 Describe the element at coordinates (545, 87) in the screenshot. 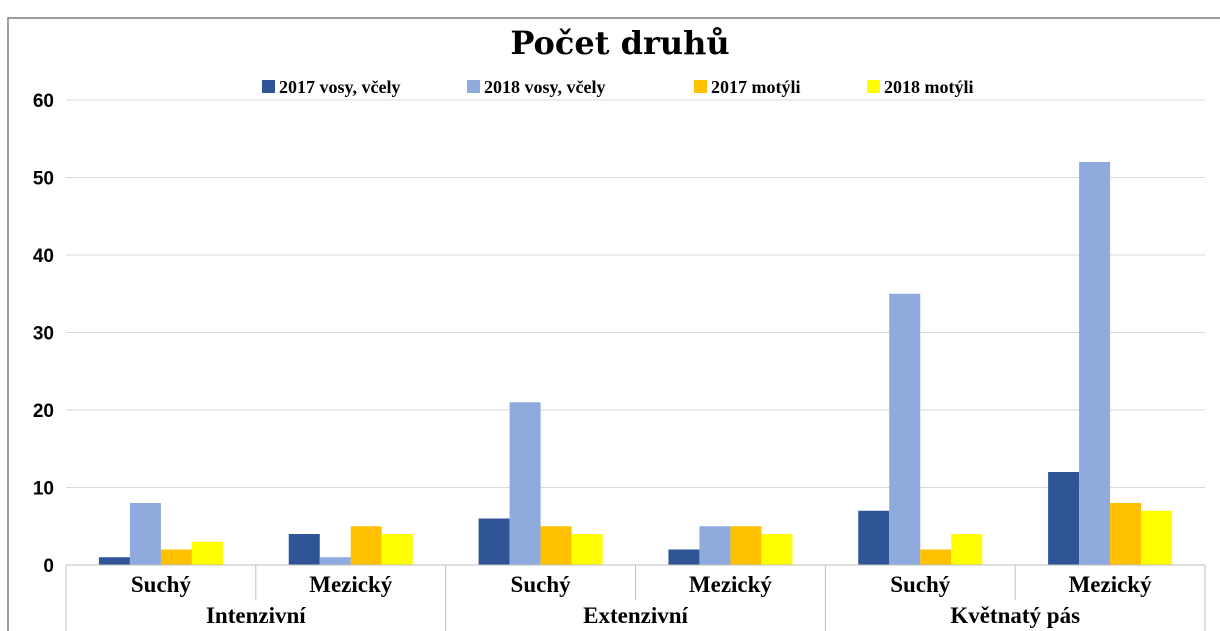

I see `legend-label: 2018 vosy, včely` at that location.